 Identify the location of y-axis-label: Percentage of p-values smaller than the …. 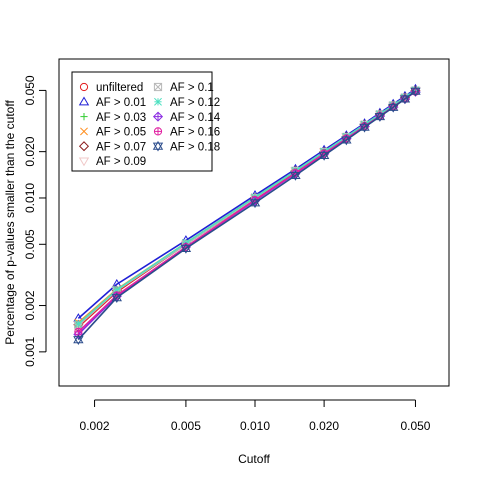
(10, 222).